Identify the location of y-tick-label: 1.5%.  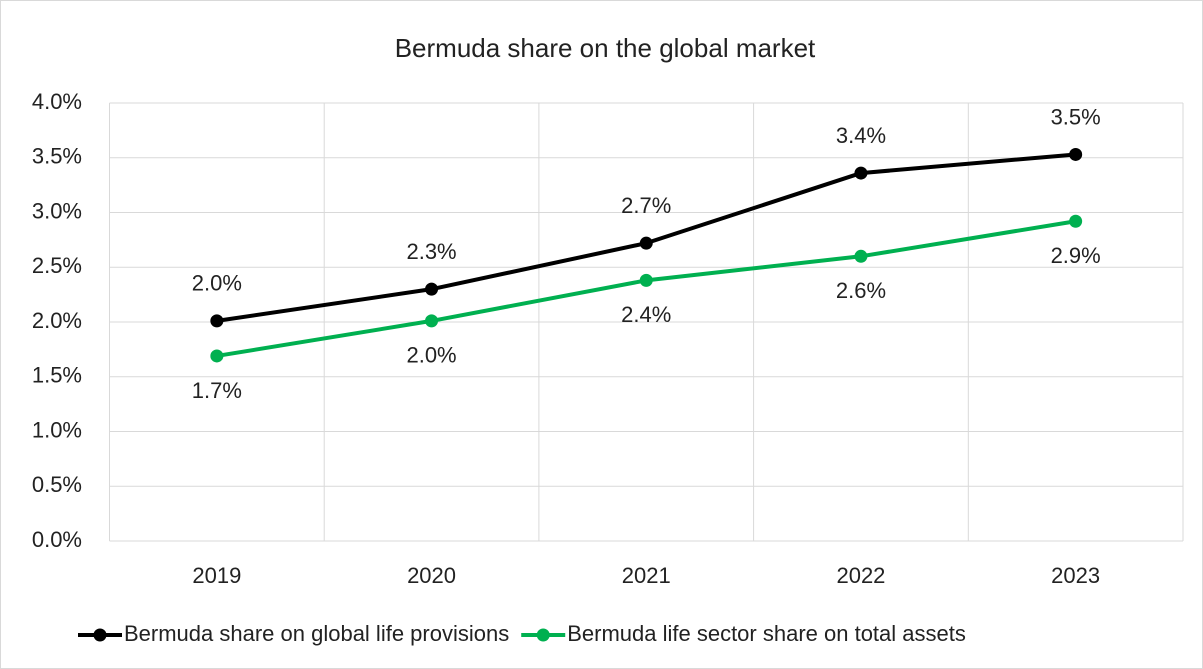
(57, 375).